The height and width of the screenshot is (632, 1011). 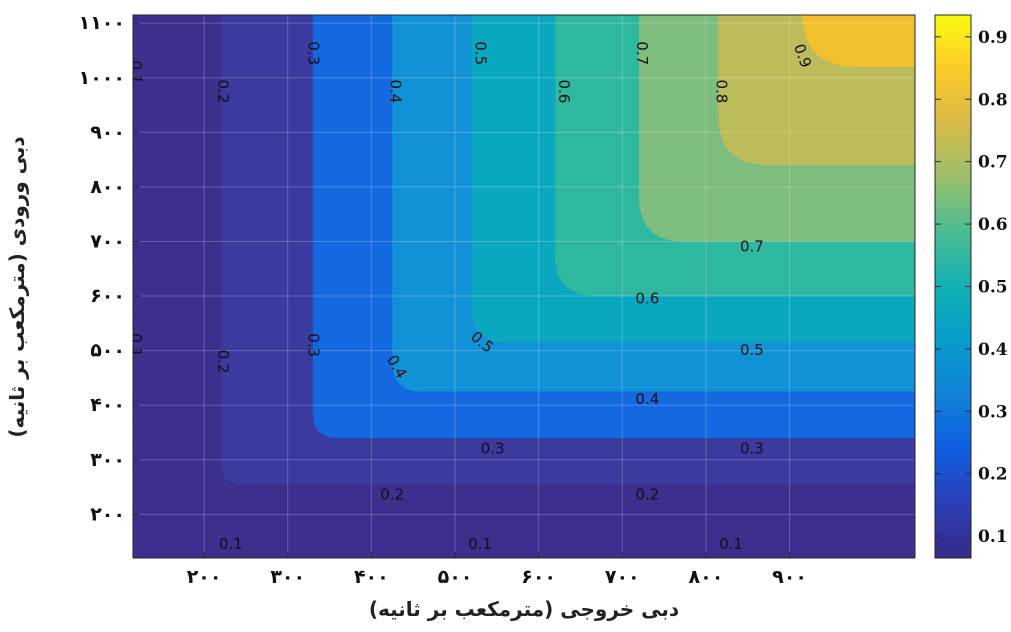 What do you see at coordinates (107, 351) in the screenshot?
I see `y-tick-label: ۵۰۰` at bounding box center [107, 351].